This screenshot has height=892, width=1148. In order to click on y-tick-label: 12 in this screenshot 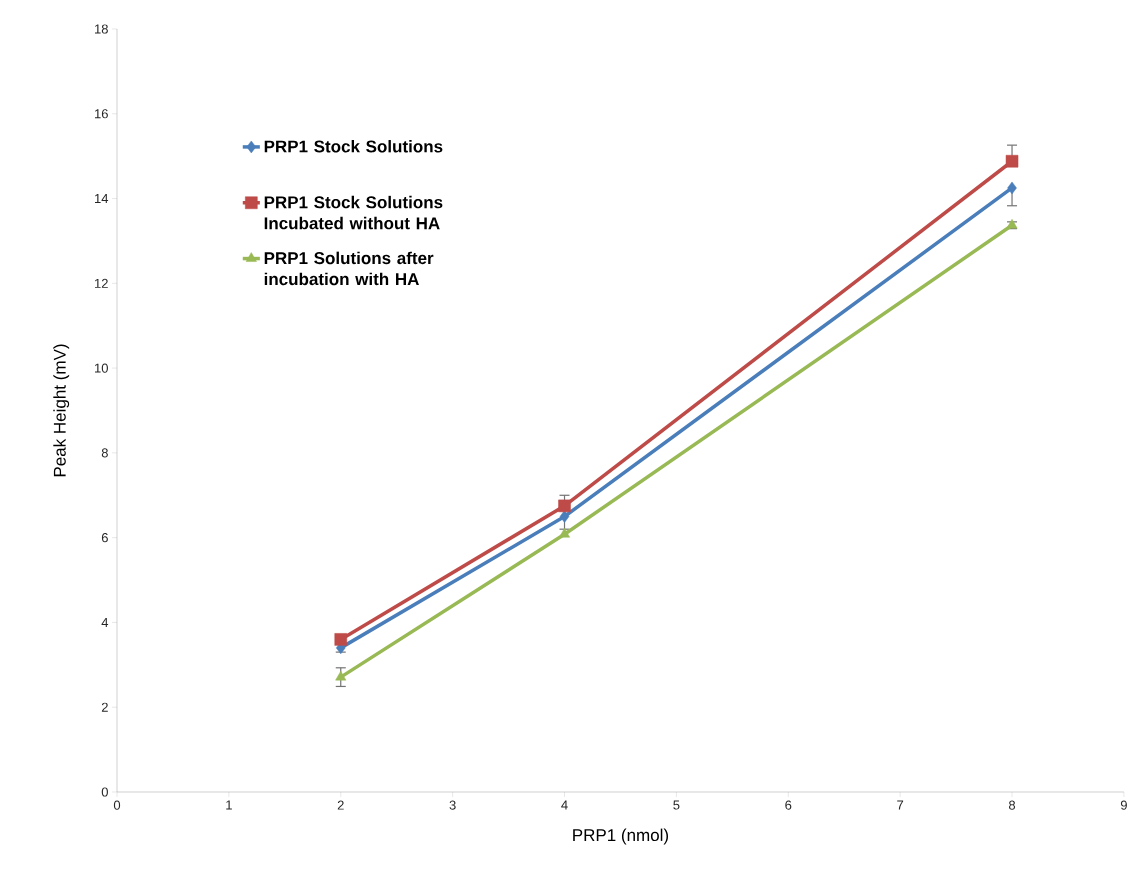, I will do `click(101, 283)`.